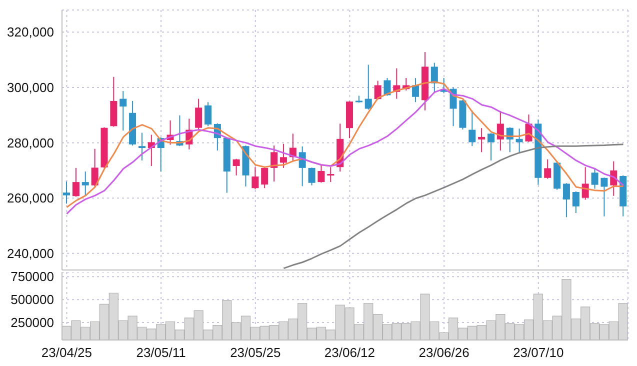 This screenshot has width=637, height=366. Describe the element at coordinates (350, 352) in the screenshot. I see `x-tick-label: 23/06/12` at that location.